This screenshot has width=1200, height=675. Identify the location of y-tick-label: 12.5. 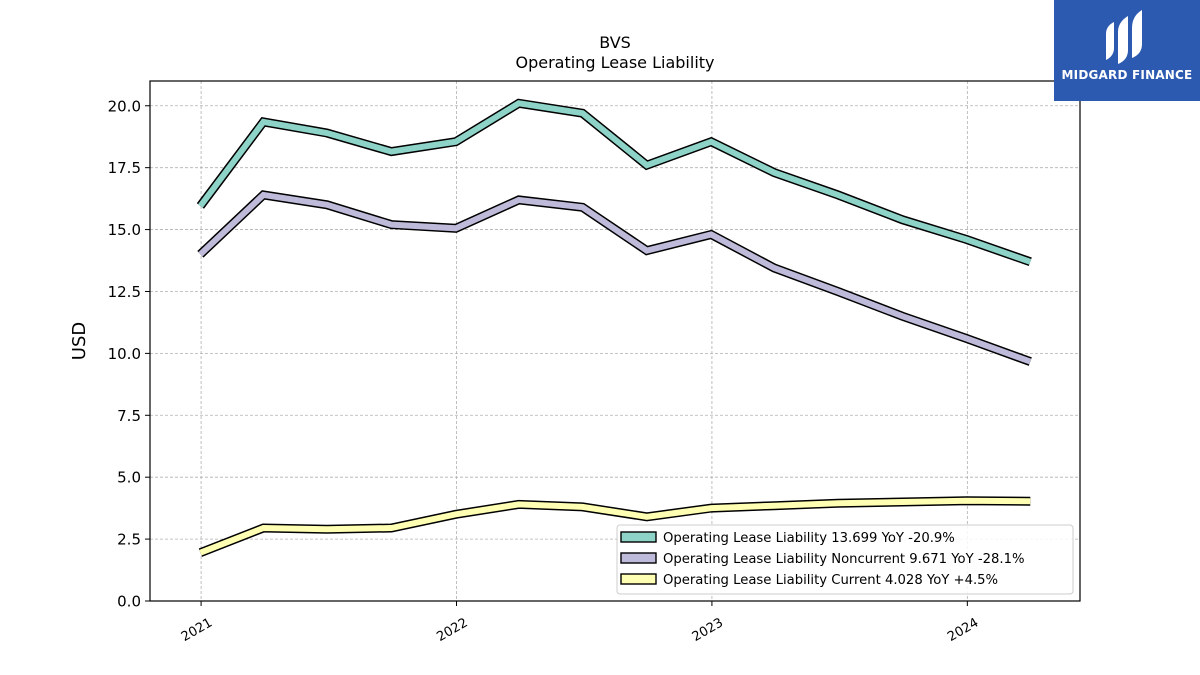
(124, 292).